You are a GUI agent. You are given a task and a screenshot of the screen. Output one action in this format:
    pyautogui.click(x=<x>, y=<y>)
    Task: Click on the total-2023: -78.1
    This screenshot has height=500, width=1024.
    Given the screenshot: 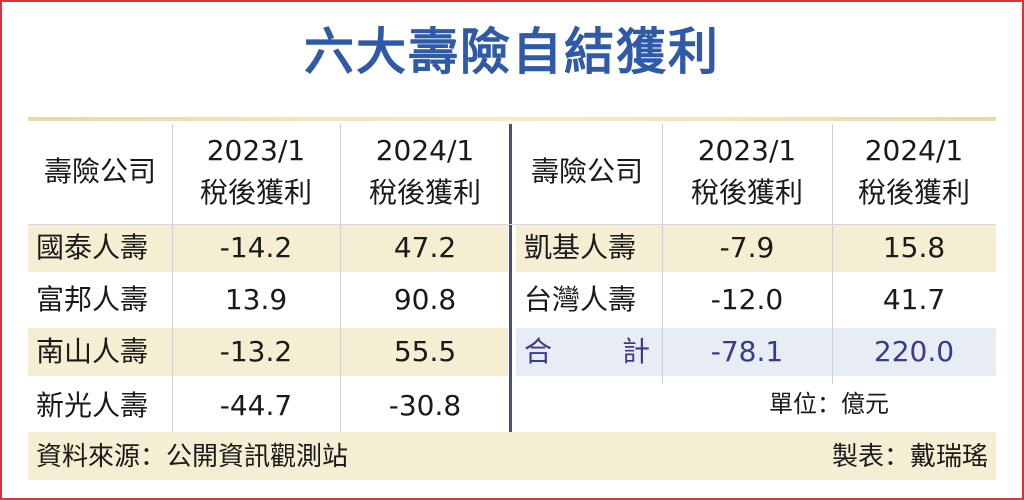 What is the action you would take?
    pyautogui.click(x=747, y=351)
    